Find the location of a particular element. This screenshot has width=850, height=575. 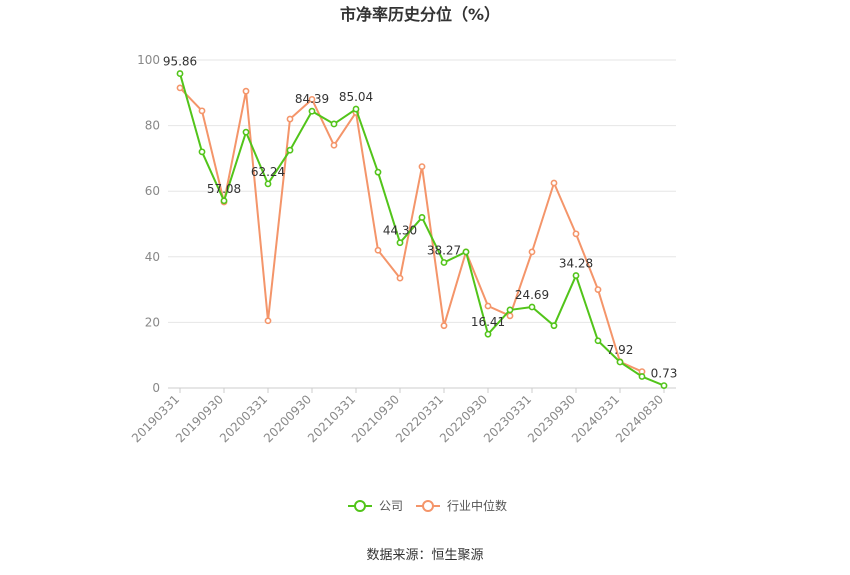

y-tick-label: 0 is located at coordinates (156, 388).